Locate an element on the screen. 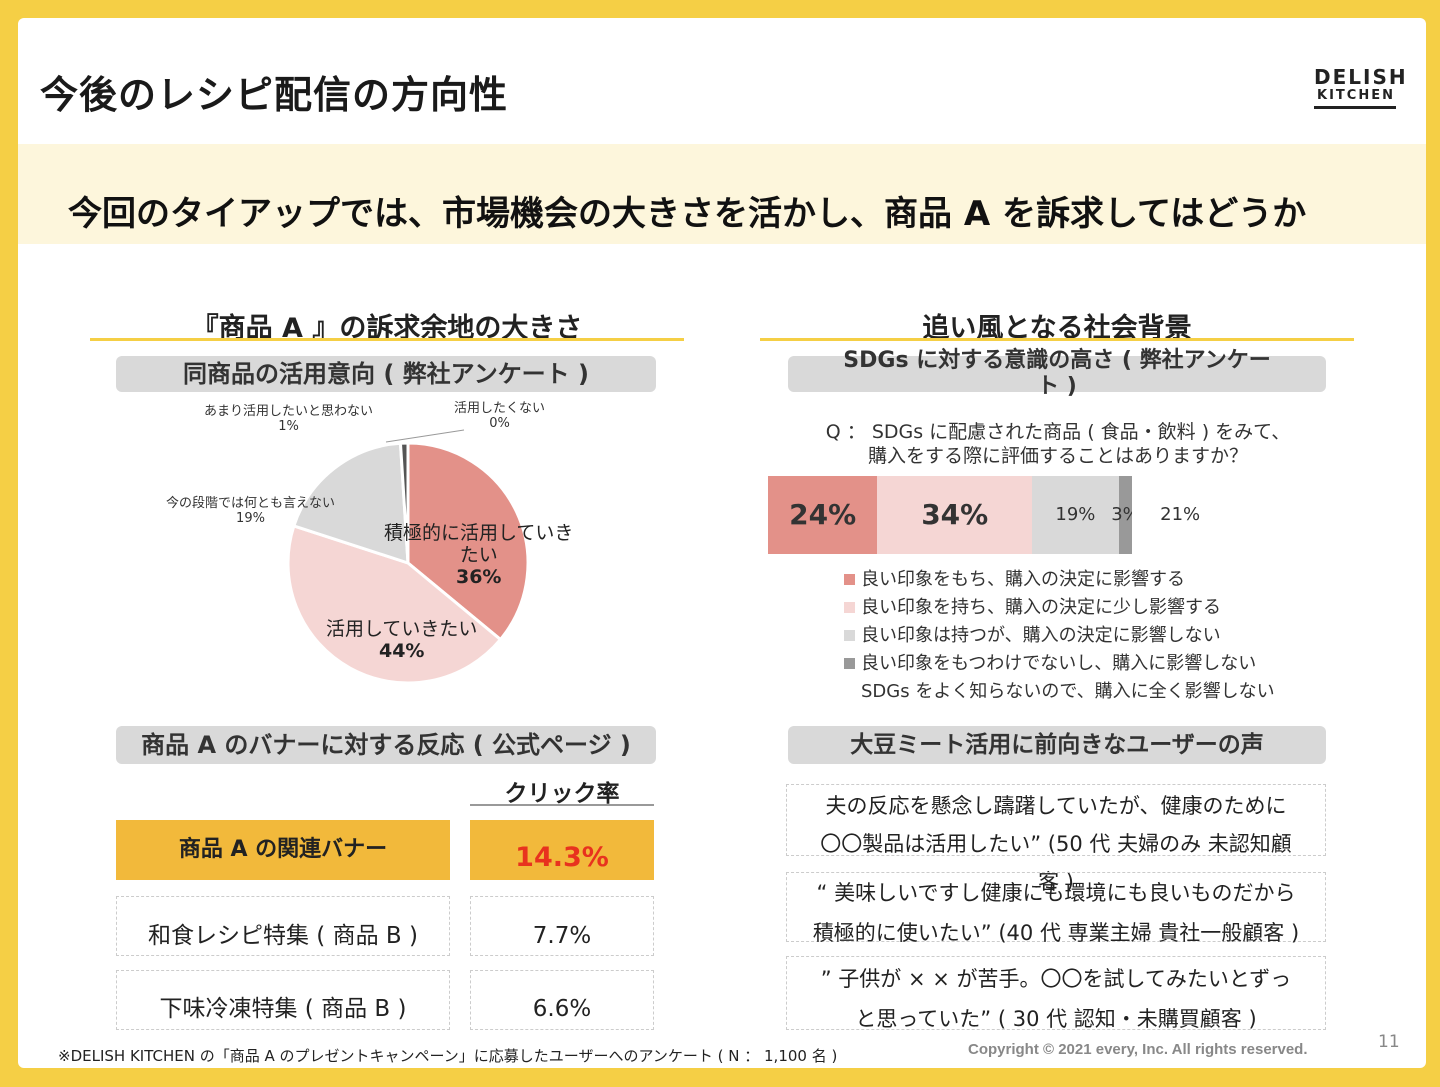 Image resolution: width=1440 pixels, height=1087 pixels. pie-label-active: 積極的に活用していき たい 36% is located at coordinates (479, 555).